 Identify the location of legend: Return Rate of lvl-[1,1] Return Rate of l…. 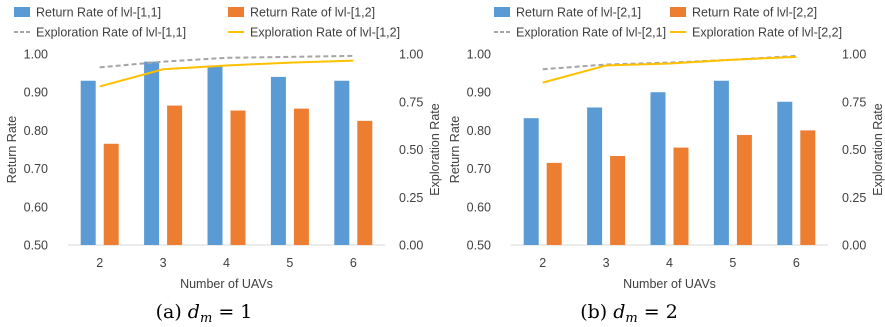
(207, 23).